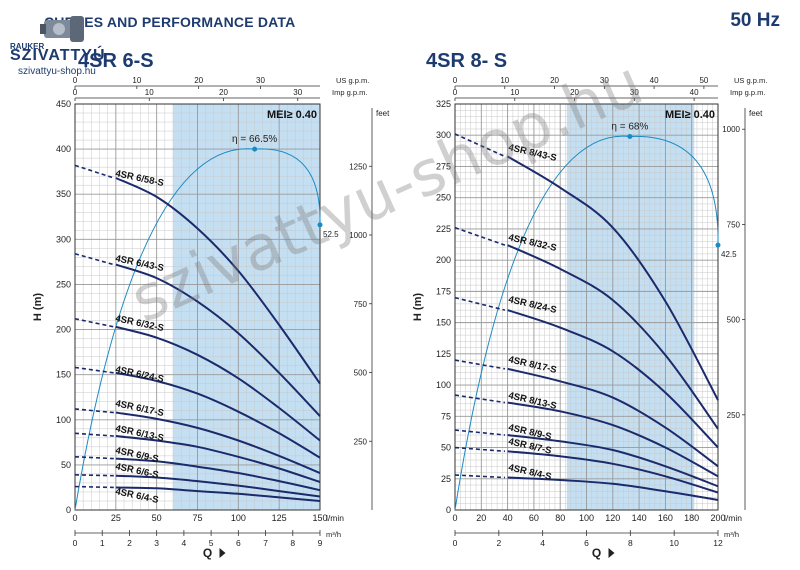 The width and height of the screenshot is (800, 570). Describe the element at coordinates (674, 543) in the screenshot. I see `m3h-tick-label: 10` at that location.